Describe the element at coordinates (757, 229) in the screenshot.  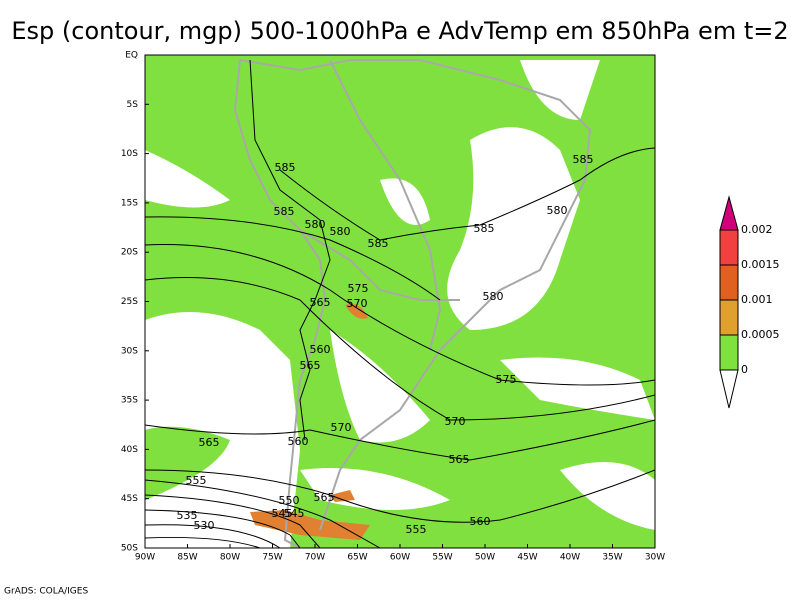
I see `colorbar-label: 0.002` at that location.